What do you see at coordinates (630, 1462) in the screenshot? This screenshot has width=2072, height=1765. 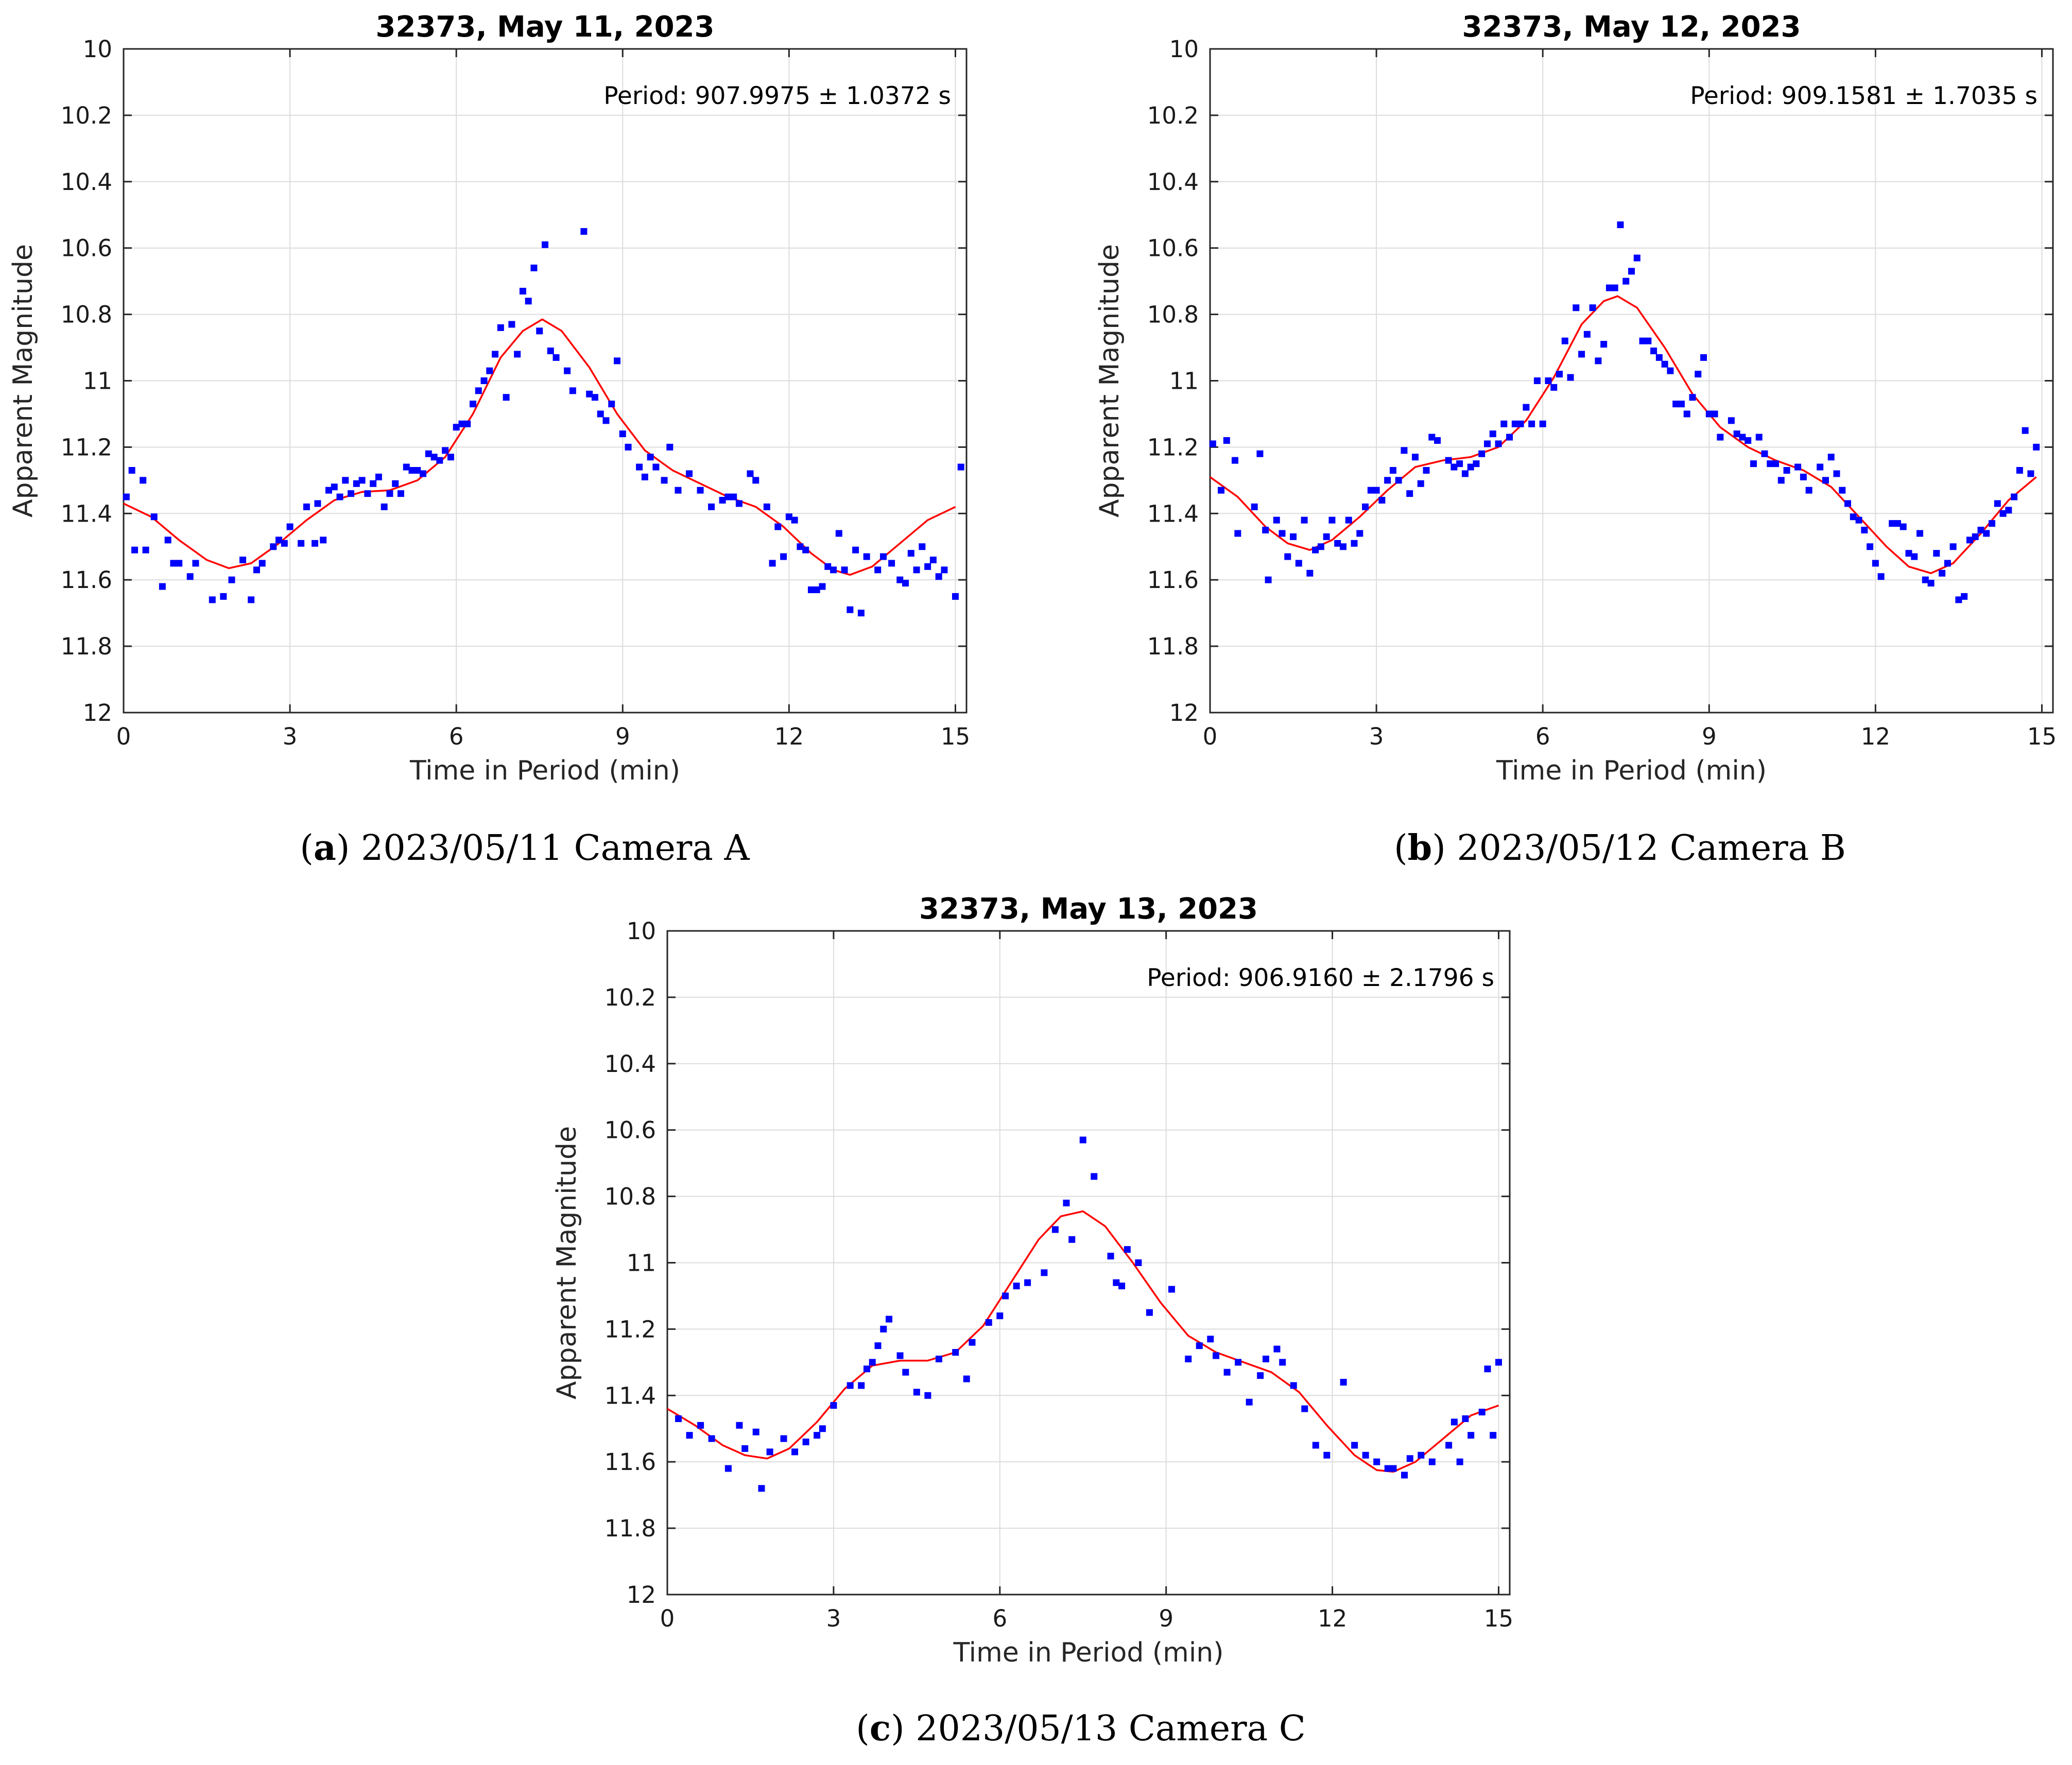 I see `y-tick-label: 11.6` at bounding box center [630, 1462].